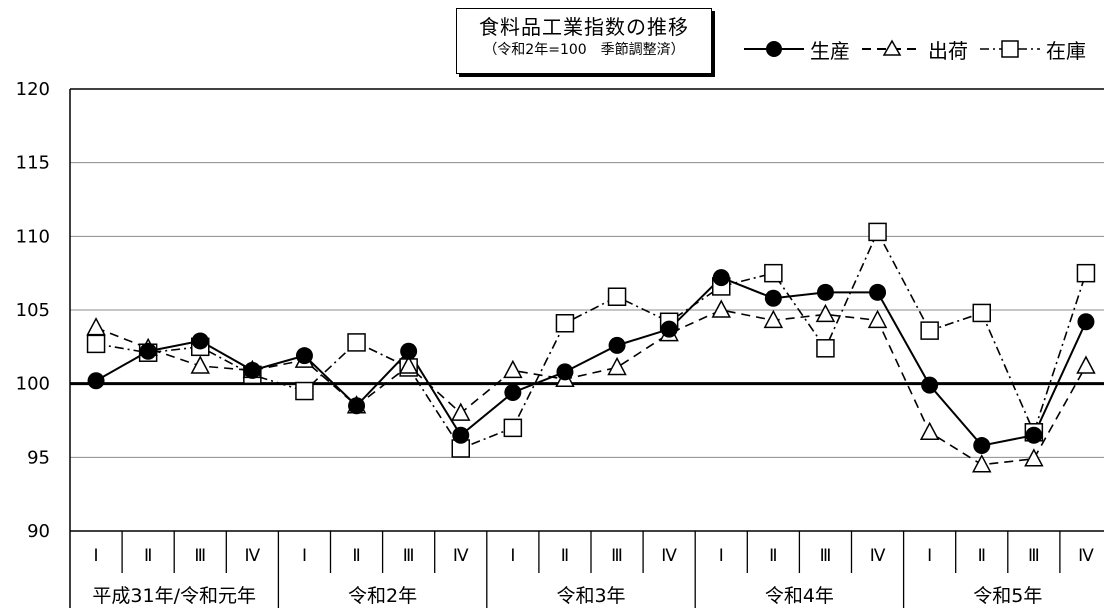 The width and height of the screenshot is (1104, 608). What do you see at coordinates (584, 27) in the screenshot?
I see `chart-title: 食料品工業指数の推移` at bounding box center [584, 27].